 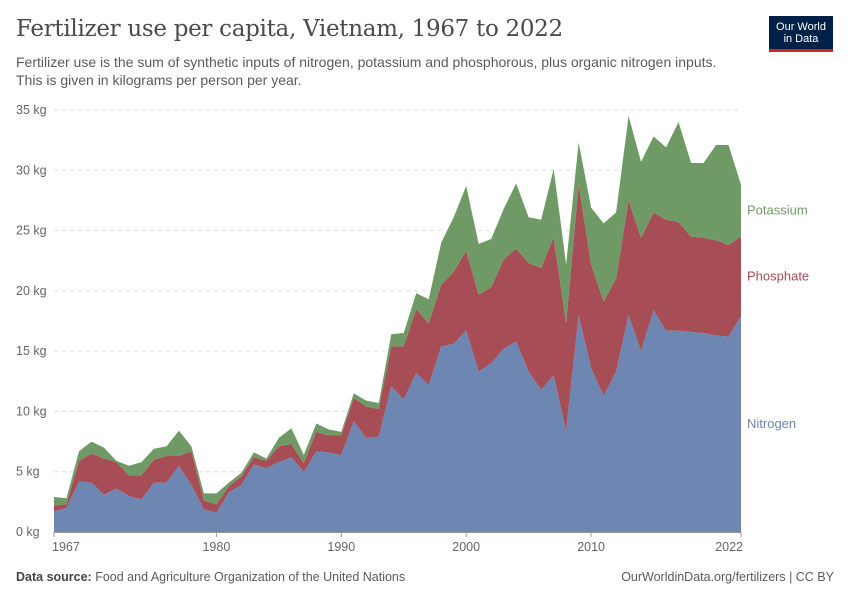 What do you see at coordinates (729, 547) in the screenshot?
I see `x-tick-label: 2022` at bounding box center [729, 547].